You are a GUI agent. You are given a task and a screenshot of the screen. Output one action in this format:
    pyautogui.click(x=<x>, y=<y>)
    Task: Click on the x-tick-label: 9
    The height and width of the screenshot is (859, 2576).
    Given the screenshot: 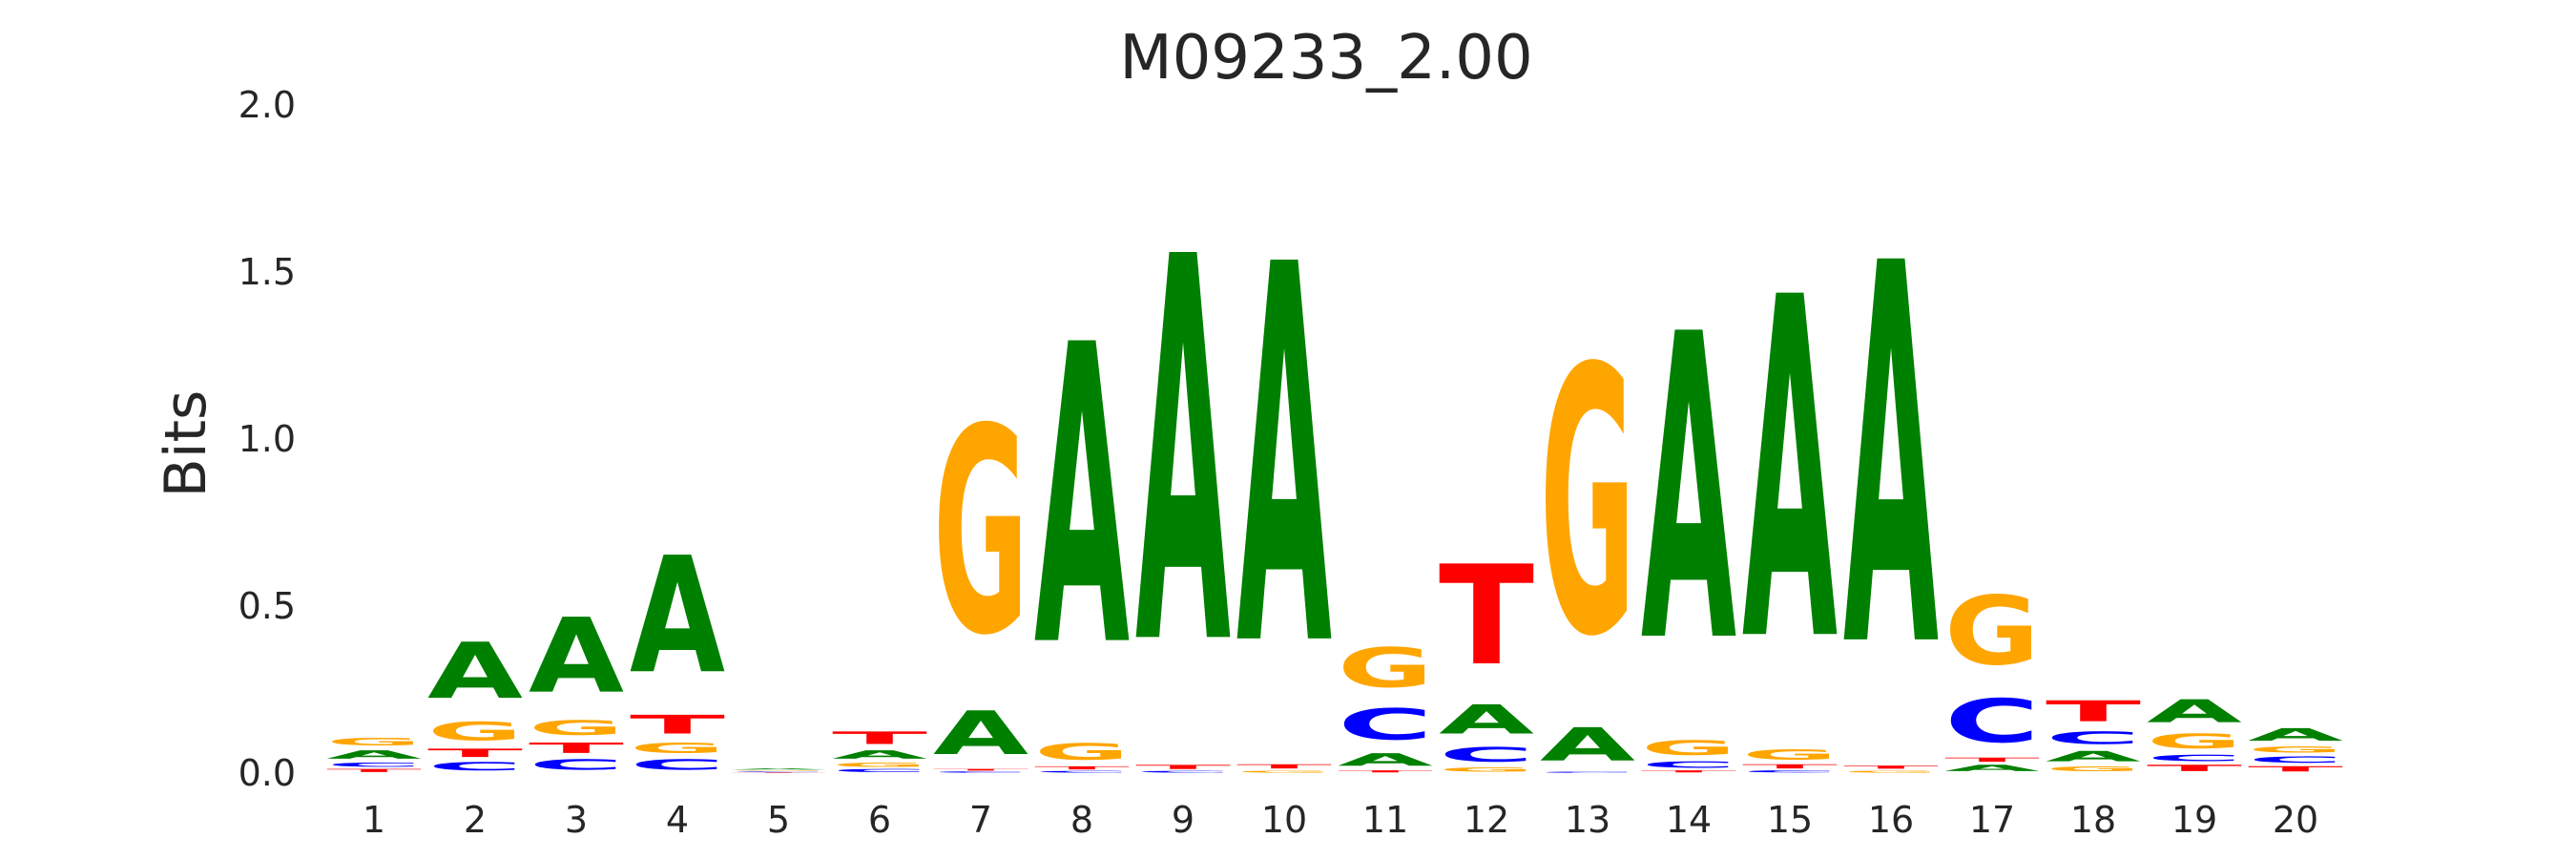 What is the action you would take?
    pyautogui.click(x=1183, y=820)
    